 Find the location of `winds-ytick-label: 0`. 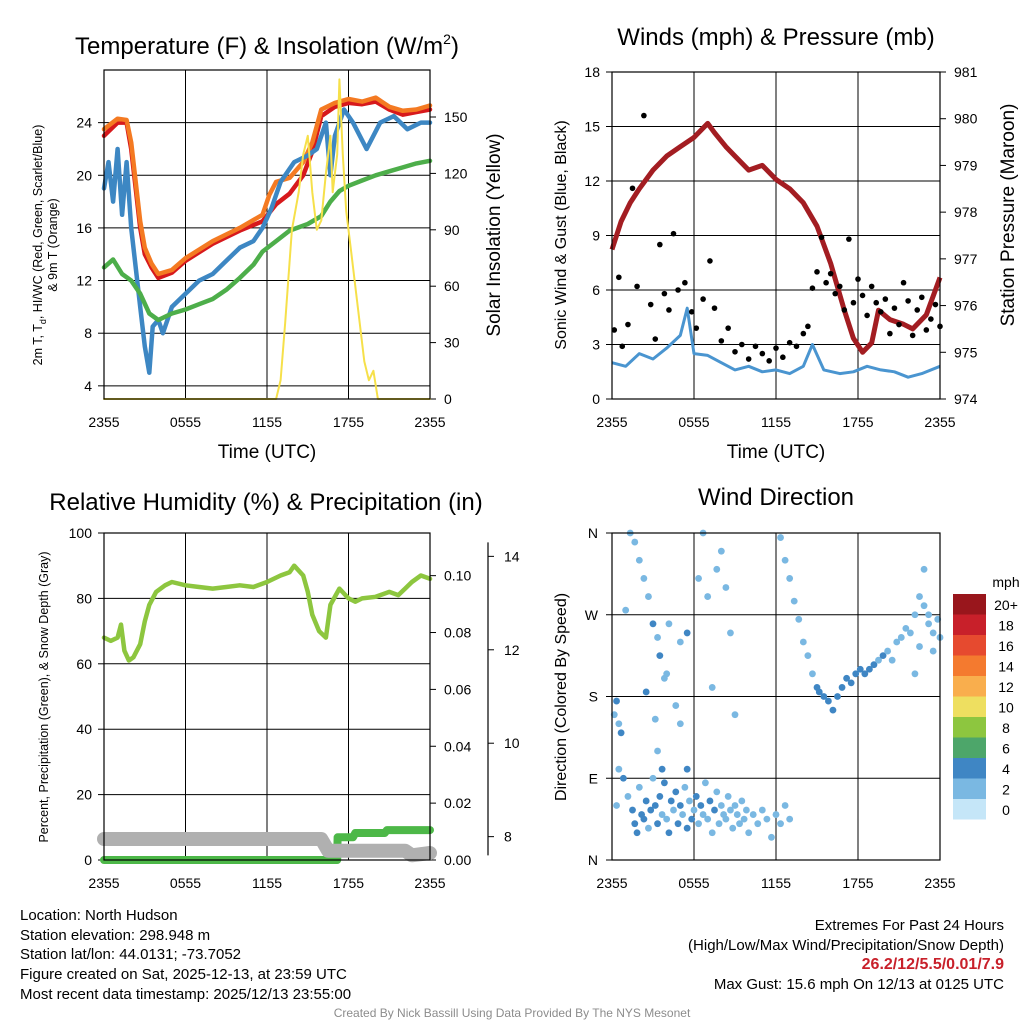

winds-ytick-label: 0 is located at coordinates (596, 399).